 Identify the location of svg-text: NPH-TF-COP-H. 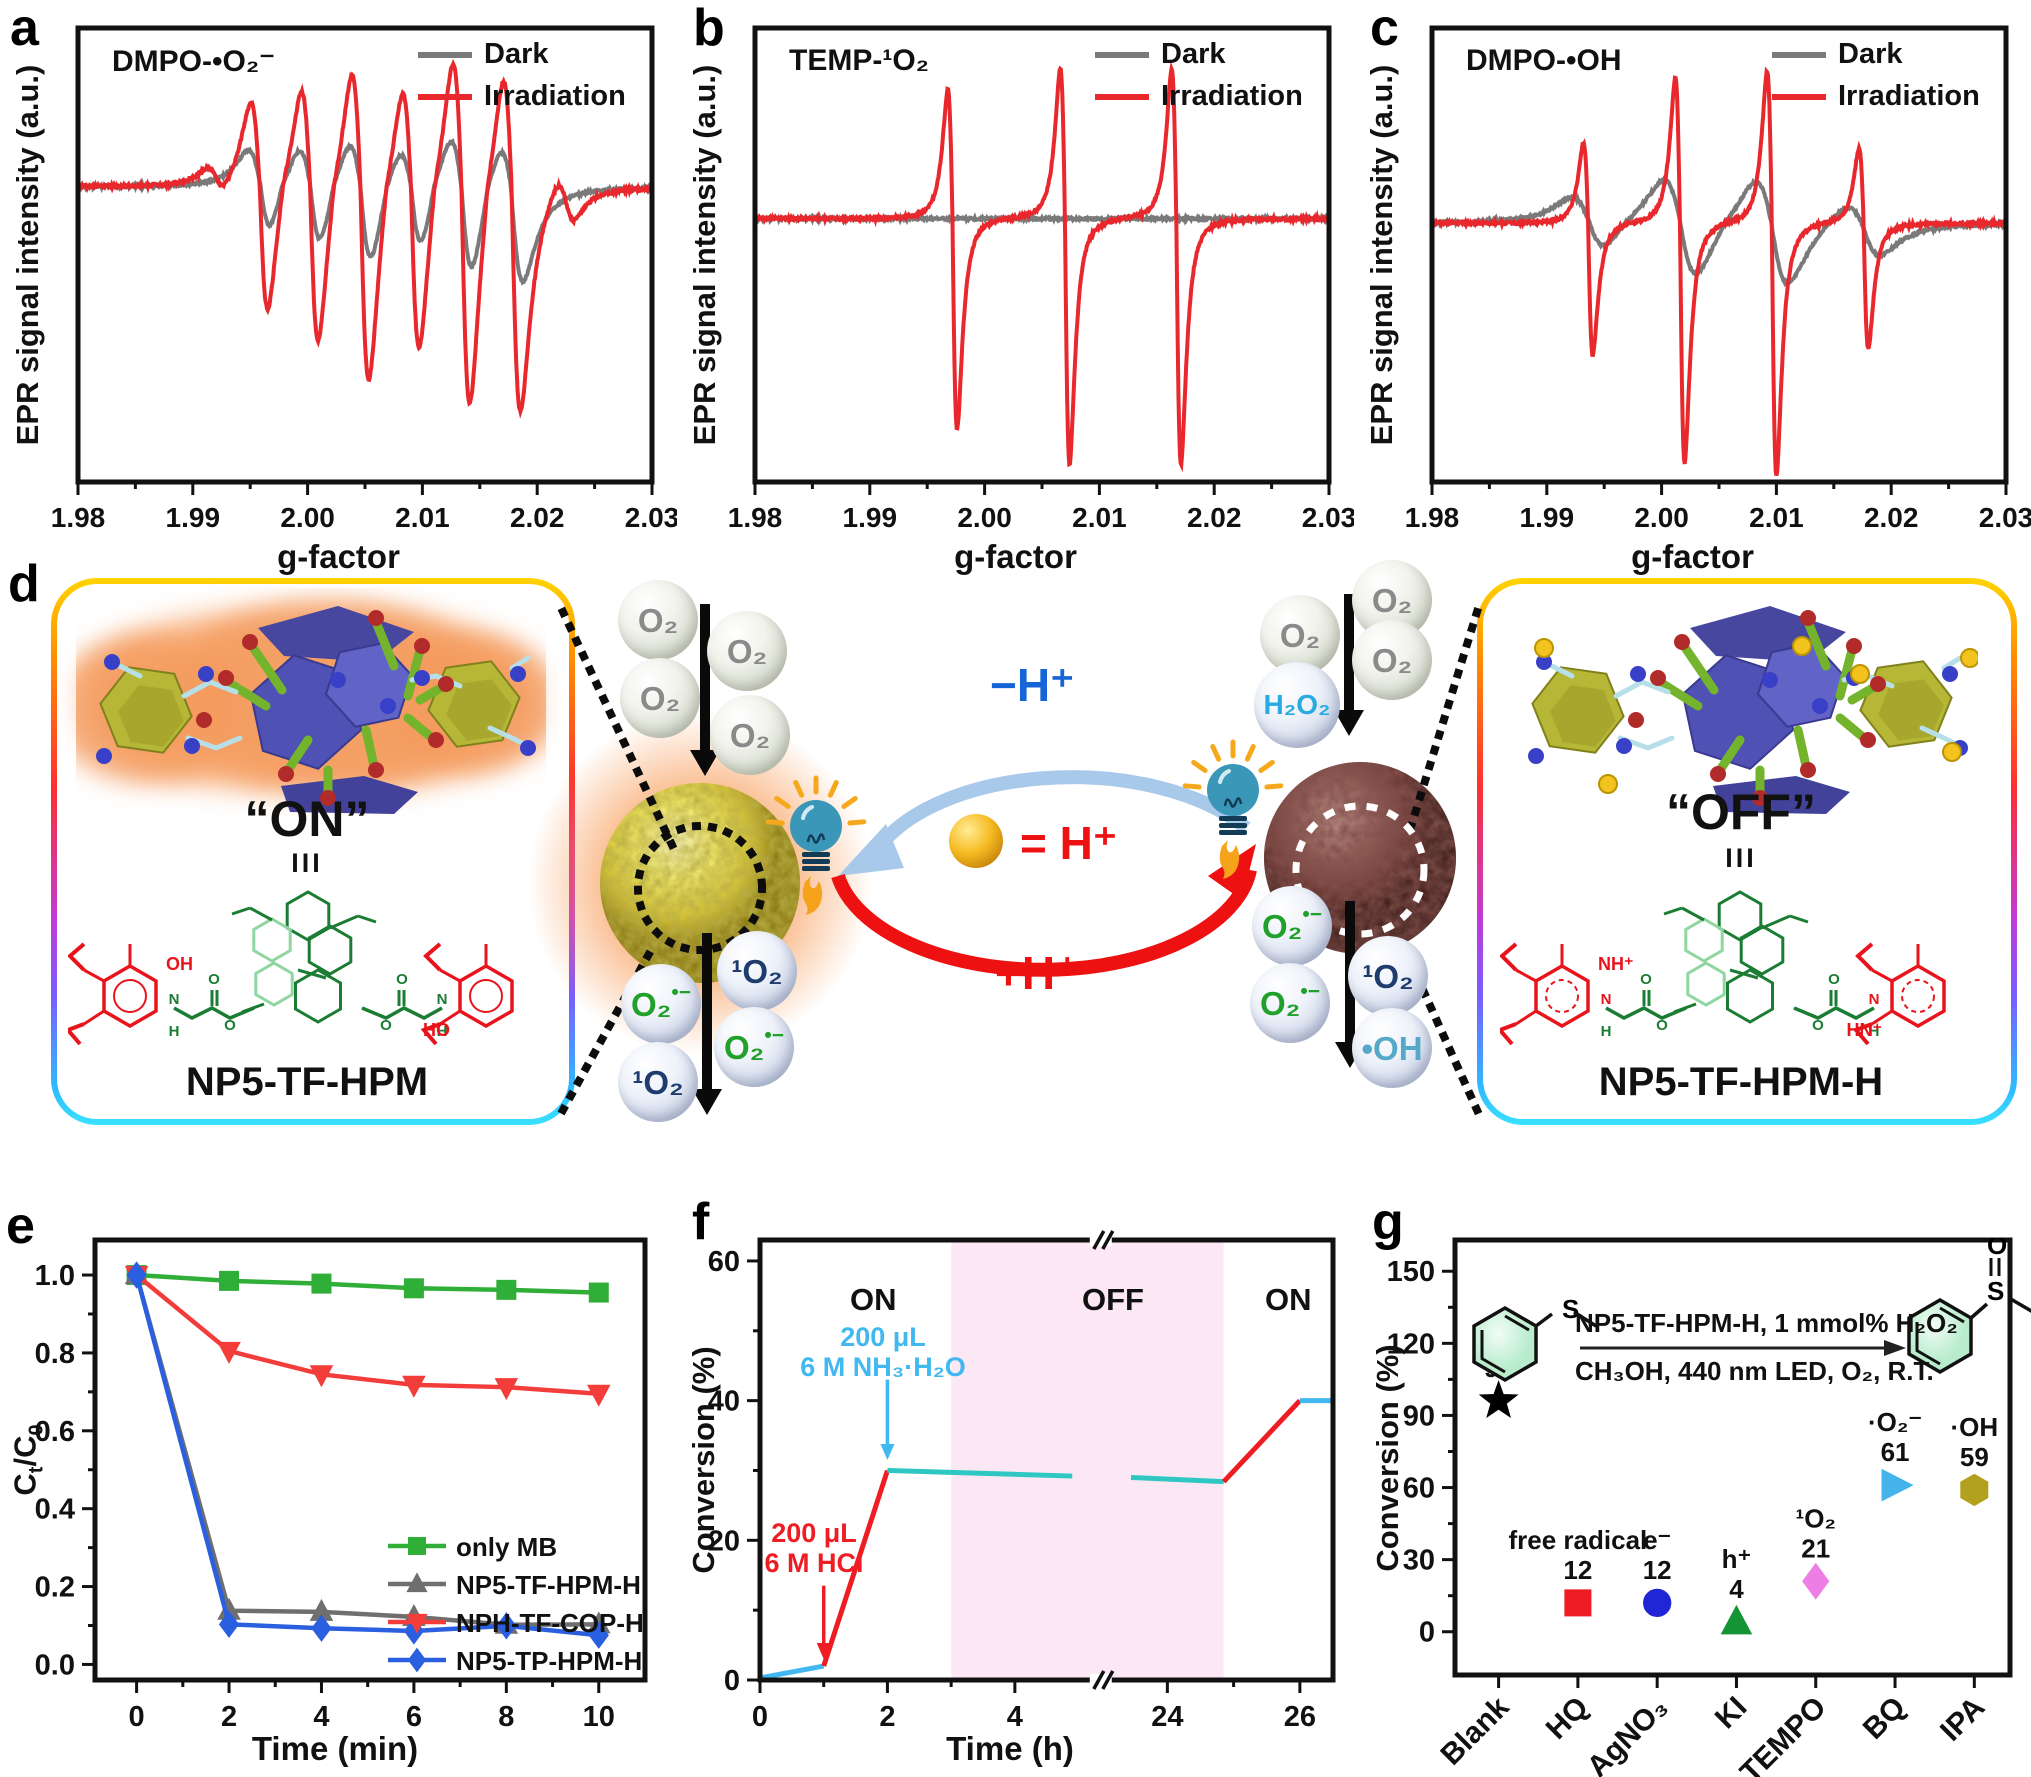
(550, 1623).